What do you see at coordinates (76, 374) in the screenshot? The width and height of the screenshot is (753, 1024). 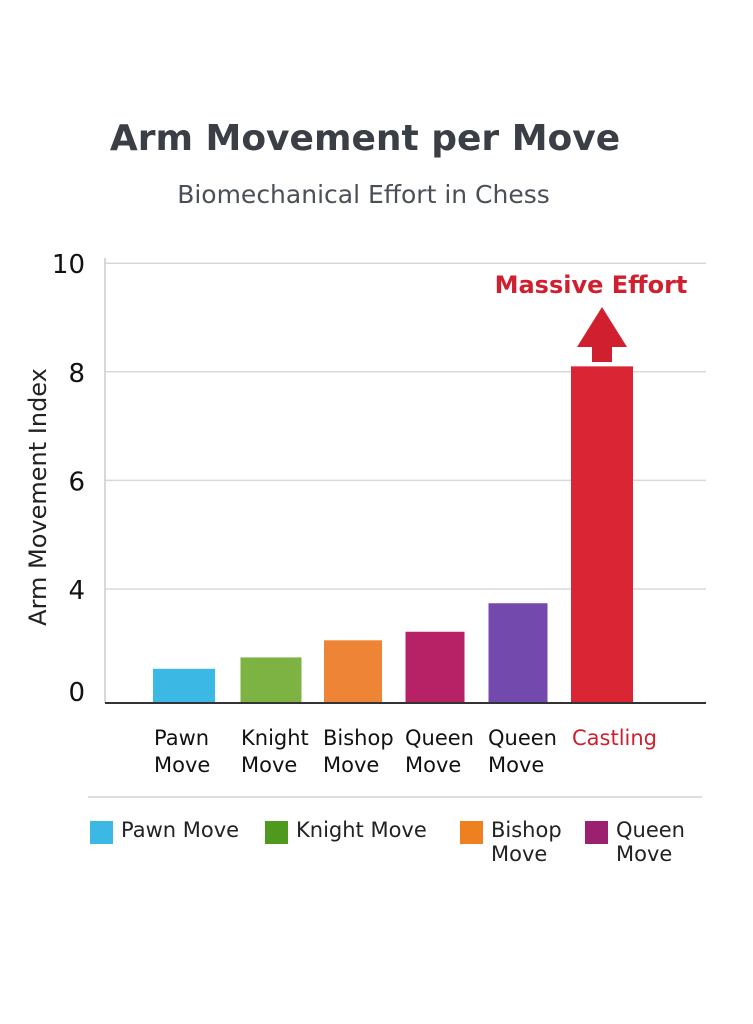 I see `y-tick-label: 8` at bounding box center [76, 374].